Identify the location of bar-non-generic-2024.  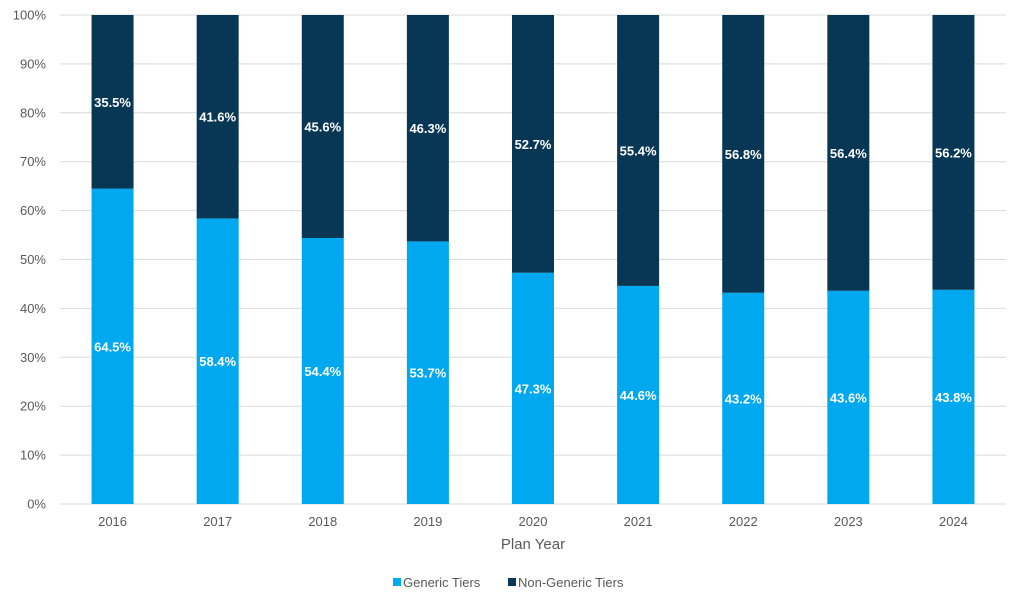
(953, 152).